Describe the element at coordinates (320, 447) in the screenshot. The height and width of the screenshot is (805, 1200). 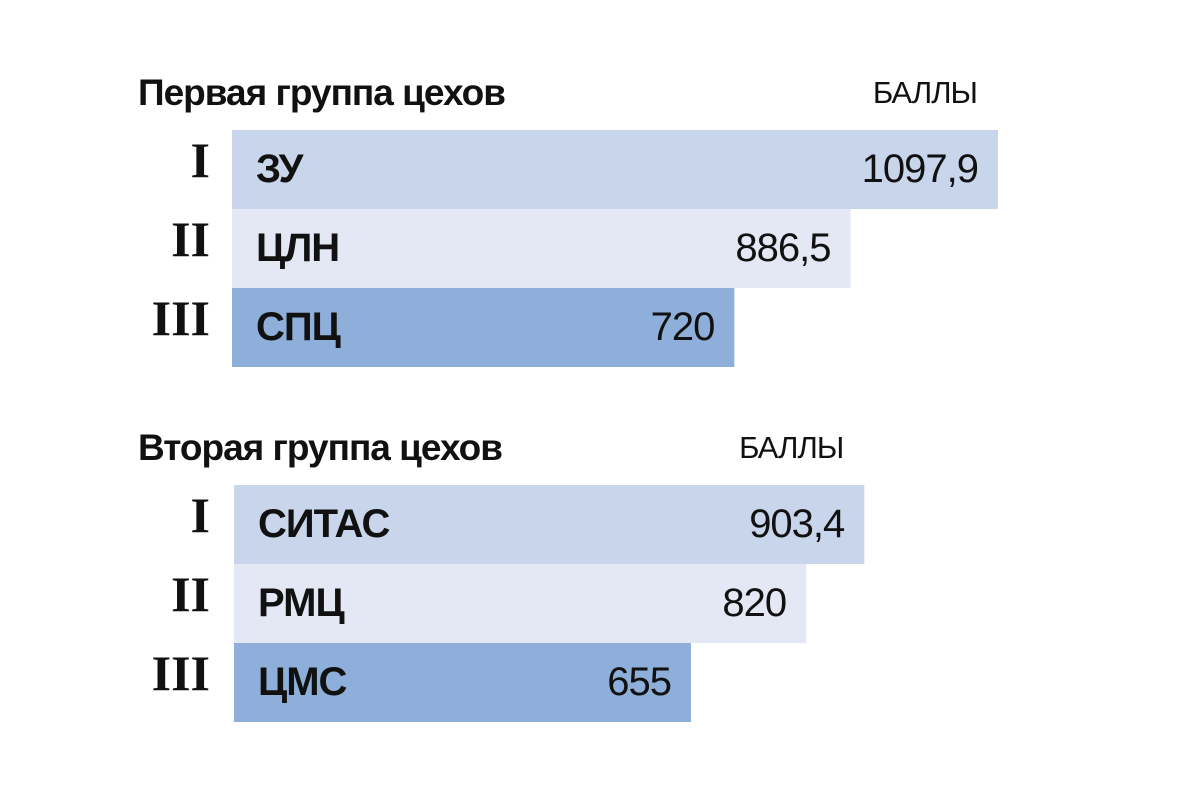
I see `group-title: Вторая группа цехов` at that location.